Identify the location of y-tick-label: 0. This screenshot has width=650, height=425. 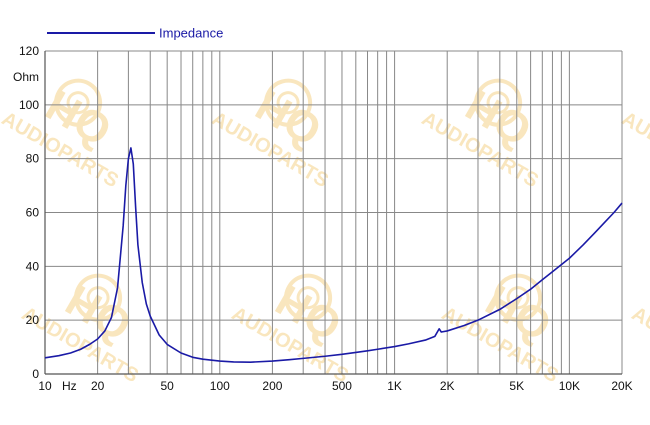
(35, 374).